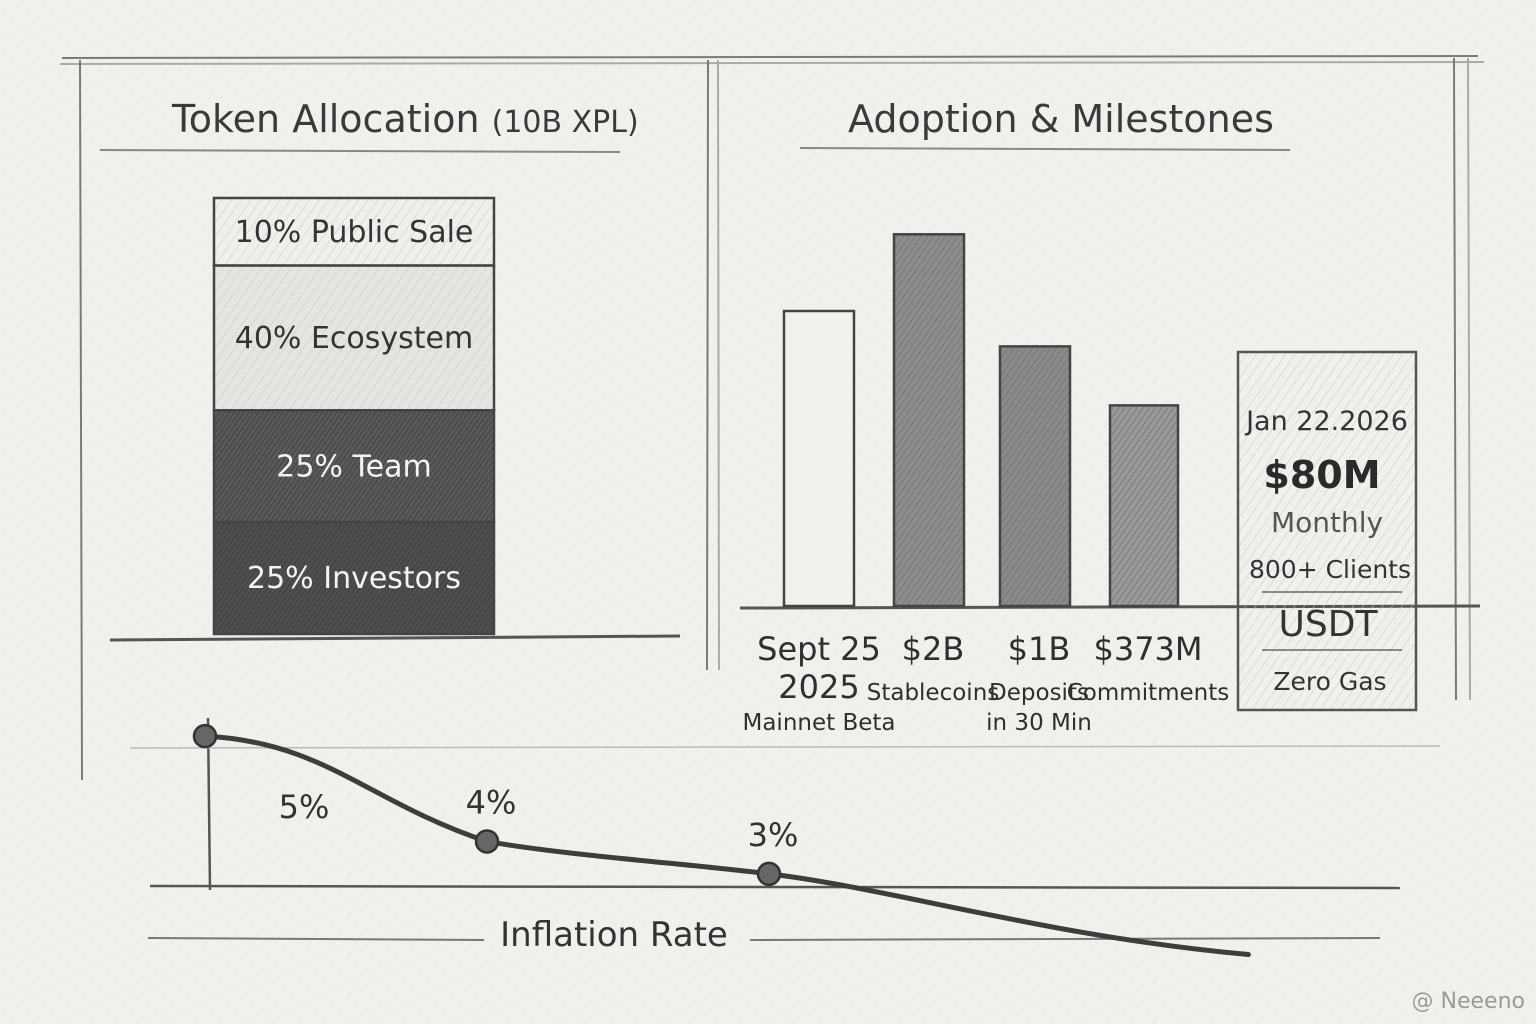 This screenshot has height=1024, width=1536. What do you see at coordinates (818, 723) in the screenshot?
I see `milestone-detail-label: Mainnet Beta` at bounding box center [818, 723].